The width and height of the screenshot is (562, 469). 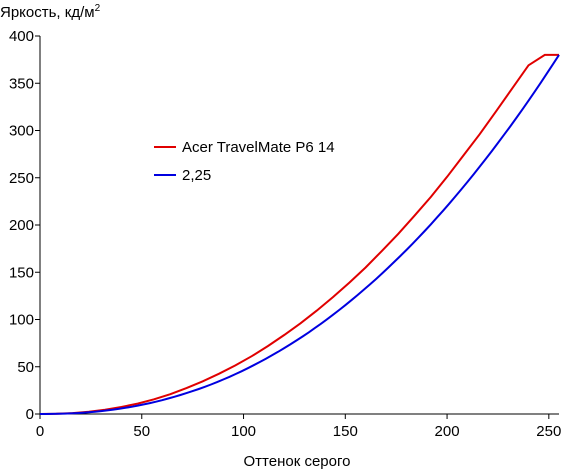 What do you see at coordinates (297, 461) in the screenshot?
I see `x-axis-title: Оттенок серого` at bounding box center [297, 461].